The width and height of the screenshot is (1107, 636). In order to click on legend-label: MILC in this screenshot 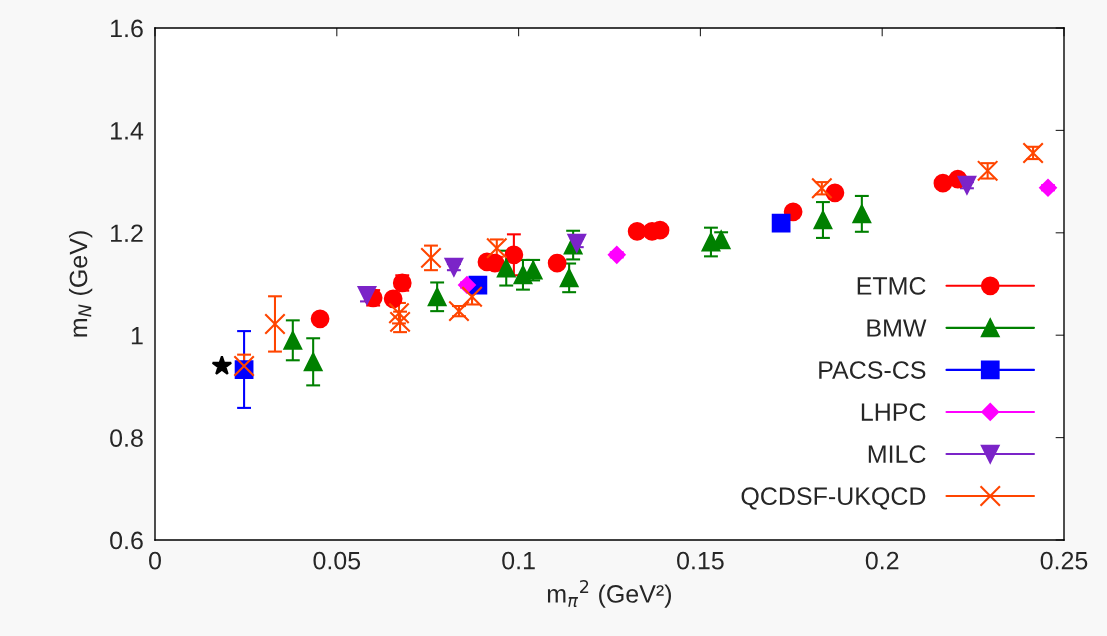, I will do `click(897, 454)`.